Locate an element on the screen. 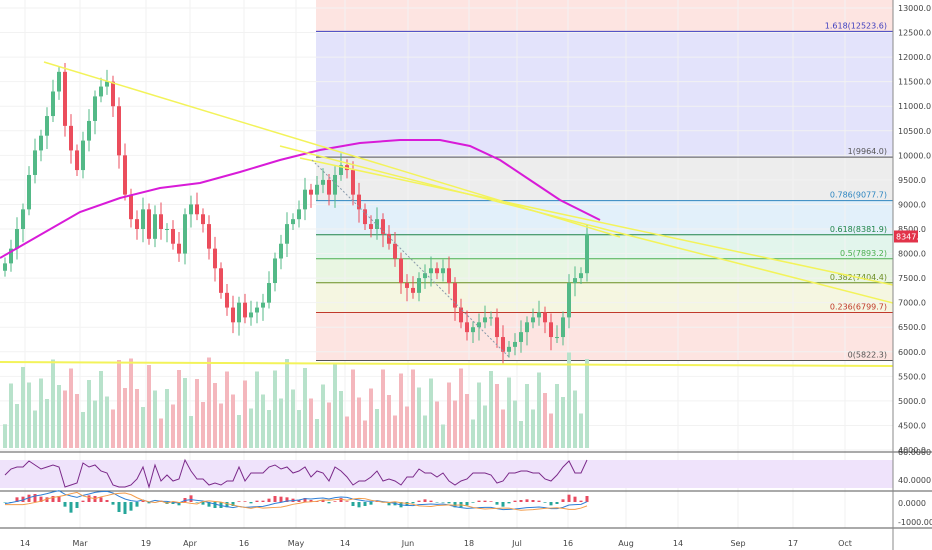 The image size is (932, 550). y-tick-label: 4000.0 is located at coordinates (912, 450).